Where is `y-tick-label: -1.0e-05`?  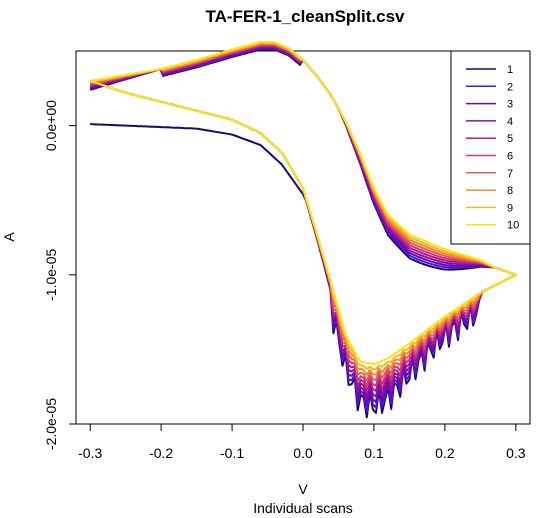
y-tick-label: -1.0e-05 is located at coordinates (51, 275).